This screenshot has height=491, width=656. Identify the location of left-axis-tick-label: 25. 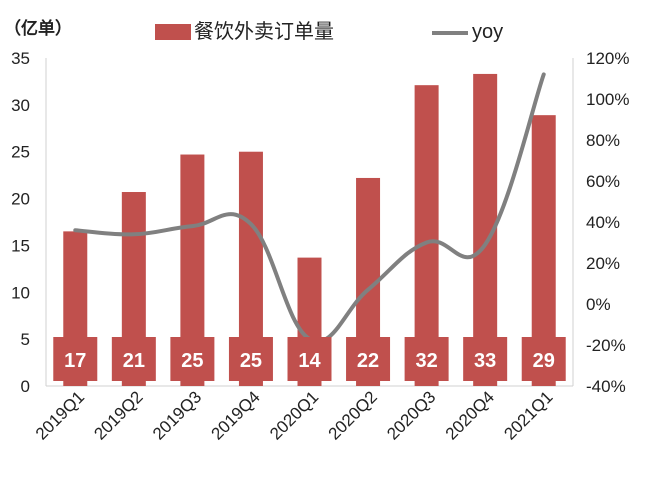
(20, 152).